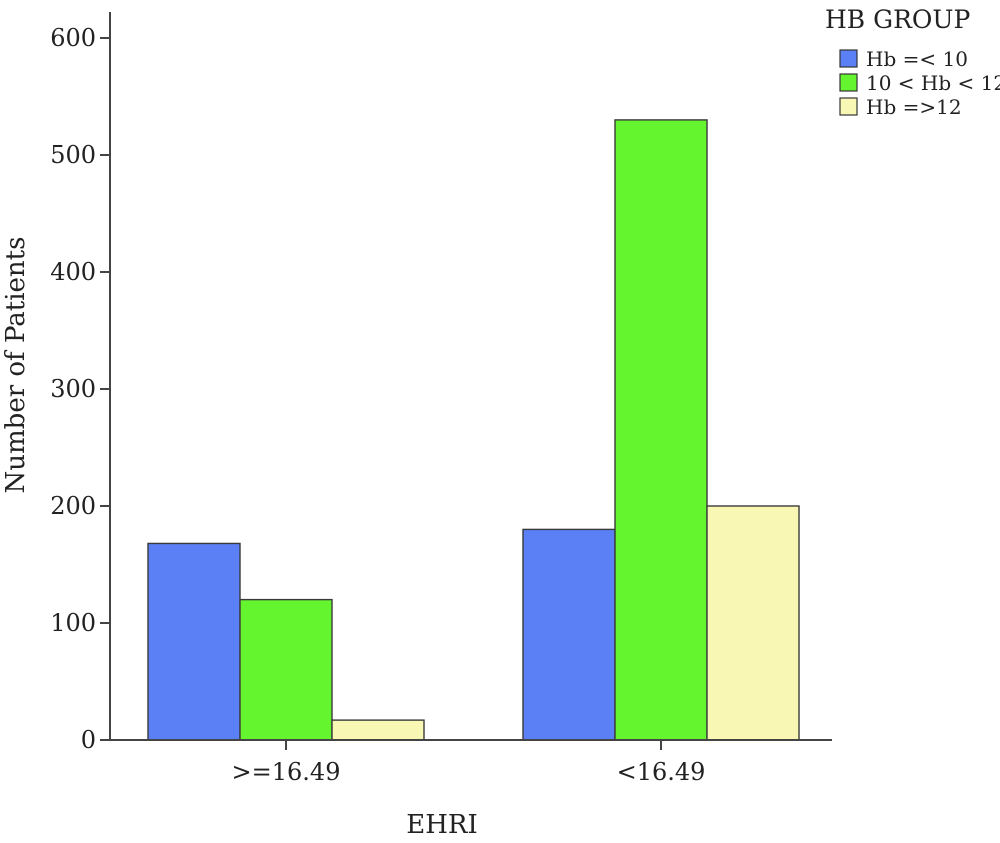  Describe the element at coordinates (933, 83) in the screenshot. I see `legend-label: 10 < Hb < 12` at that location.